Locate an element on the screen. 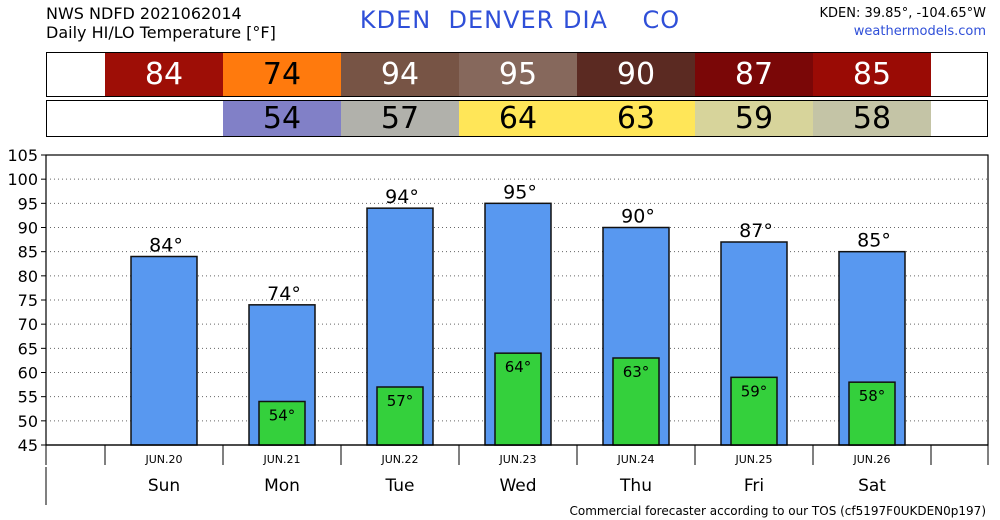  high-temp-label: 74° is located at coordinates (284, 294).